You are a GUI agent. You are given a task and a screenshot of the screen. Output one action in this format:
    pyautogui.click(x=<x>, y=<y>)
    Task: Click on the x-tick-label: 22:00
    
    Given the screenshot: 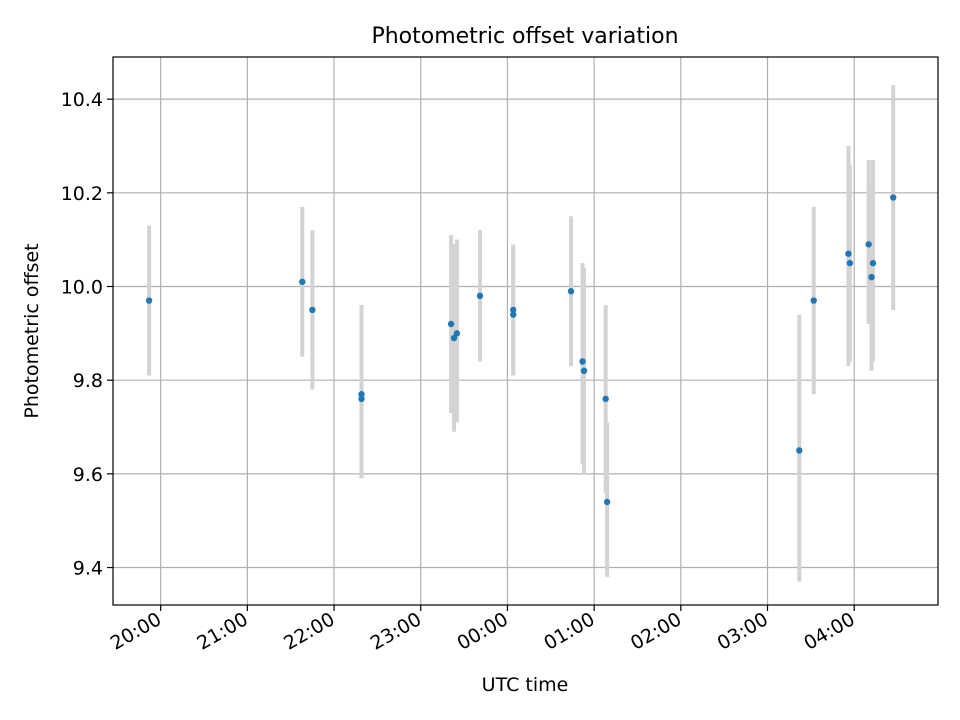 What is the action you would take?
    pyautogui.click(x=309, y=631)
    